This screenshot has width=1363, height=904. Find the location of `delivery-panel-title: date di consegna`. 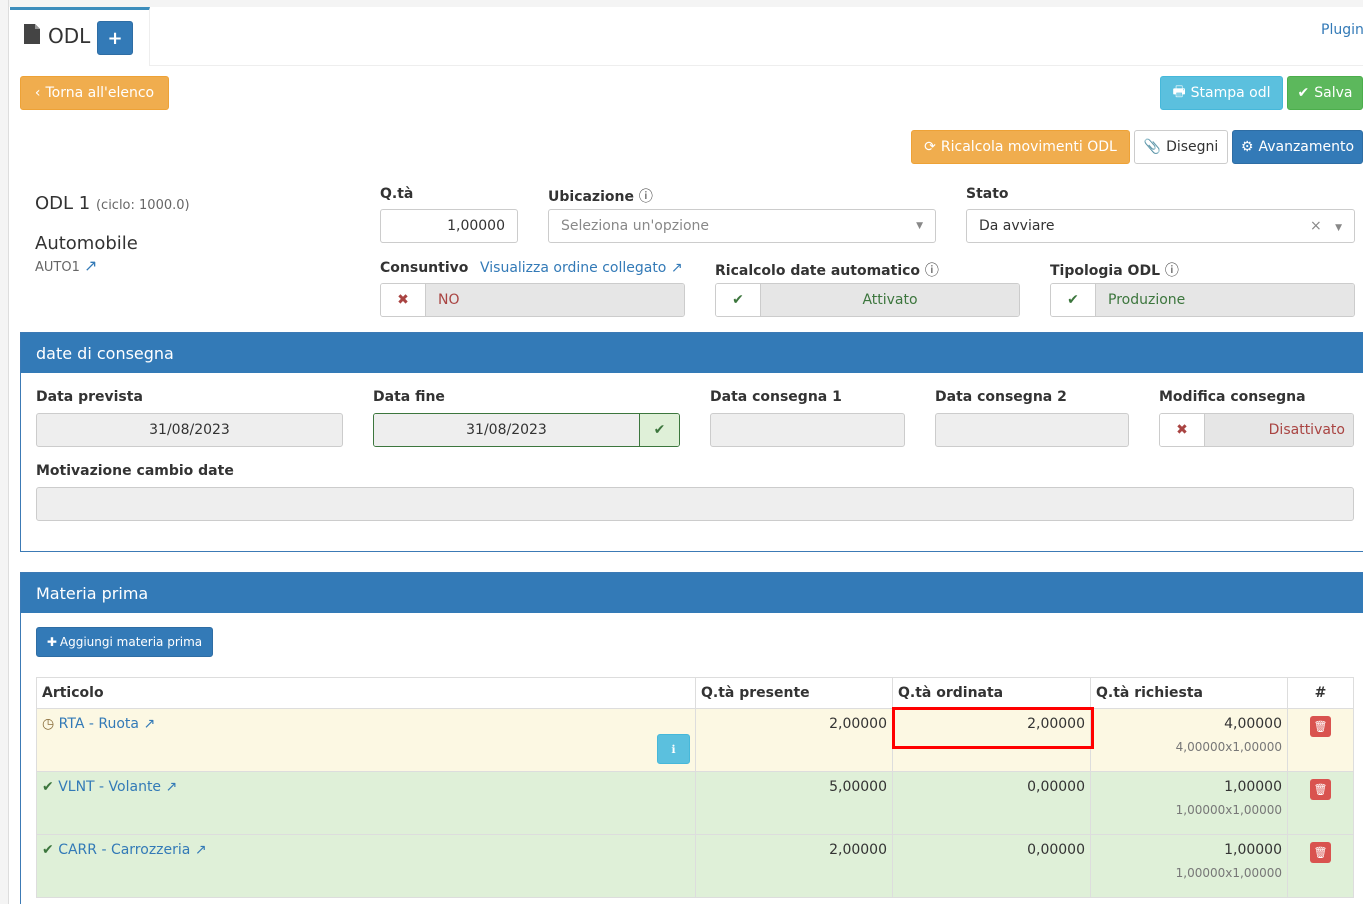

delivery-panel-title: date di consegna is located at coordinates (692, 353).